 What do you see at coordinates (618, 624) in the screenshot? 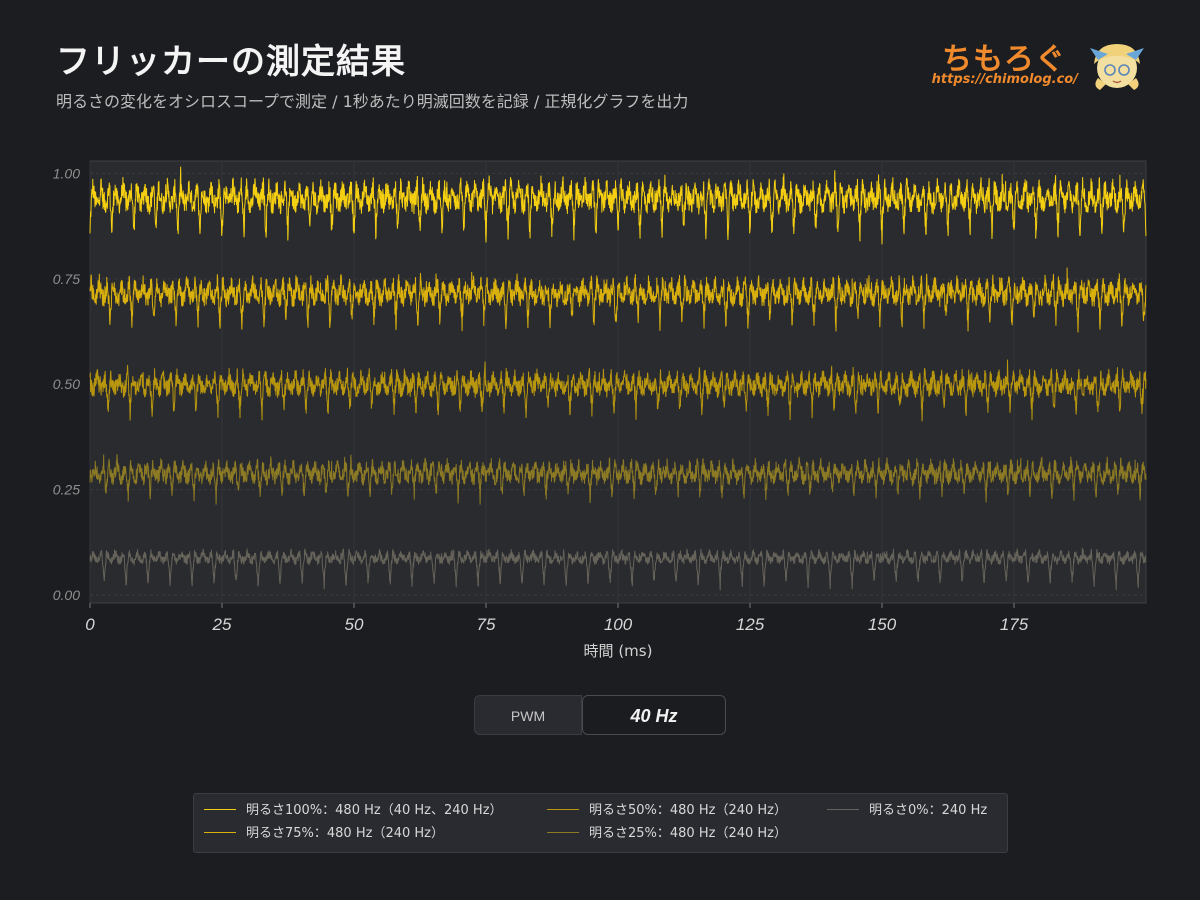
I see `x-tick-label: 100` at bounding box center [618, 624].